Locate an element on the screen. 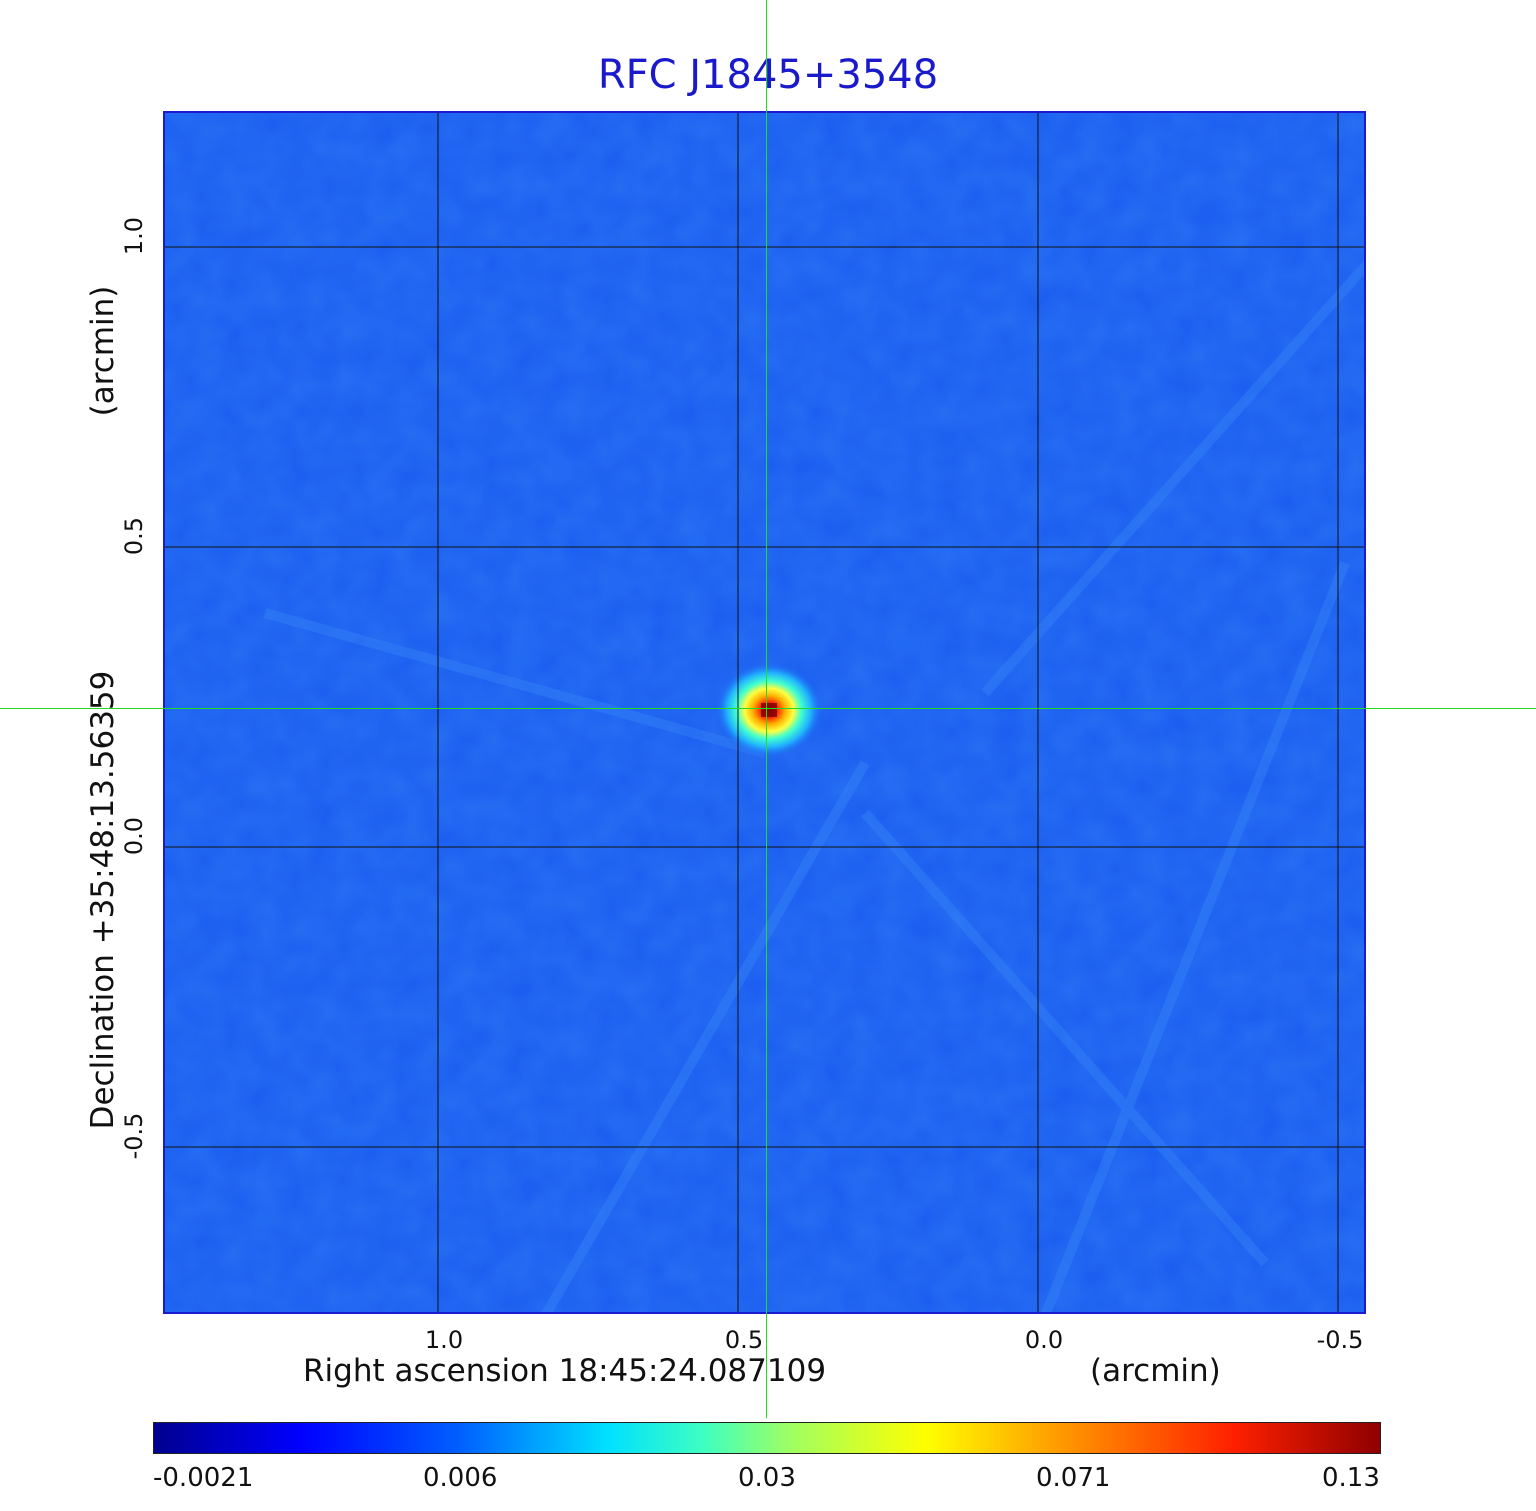 The image size is (1536, 1511). colorbar-tick-label: 0.071 is located at coordinates (1073, 1478).